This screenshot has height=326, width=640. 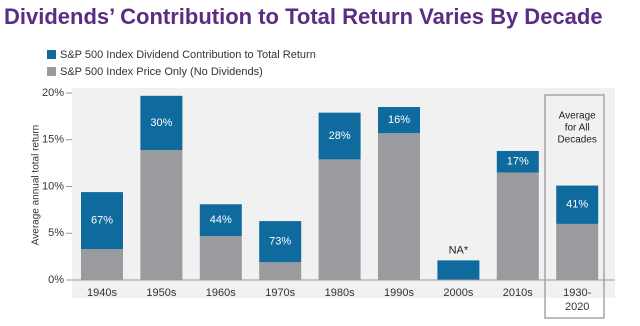 I want to click on y-tick-label: 20%, so click(x=53, y=93).